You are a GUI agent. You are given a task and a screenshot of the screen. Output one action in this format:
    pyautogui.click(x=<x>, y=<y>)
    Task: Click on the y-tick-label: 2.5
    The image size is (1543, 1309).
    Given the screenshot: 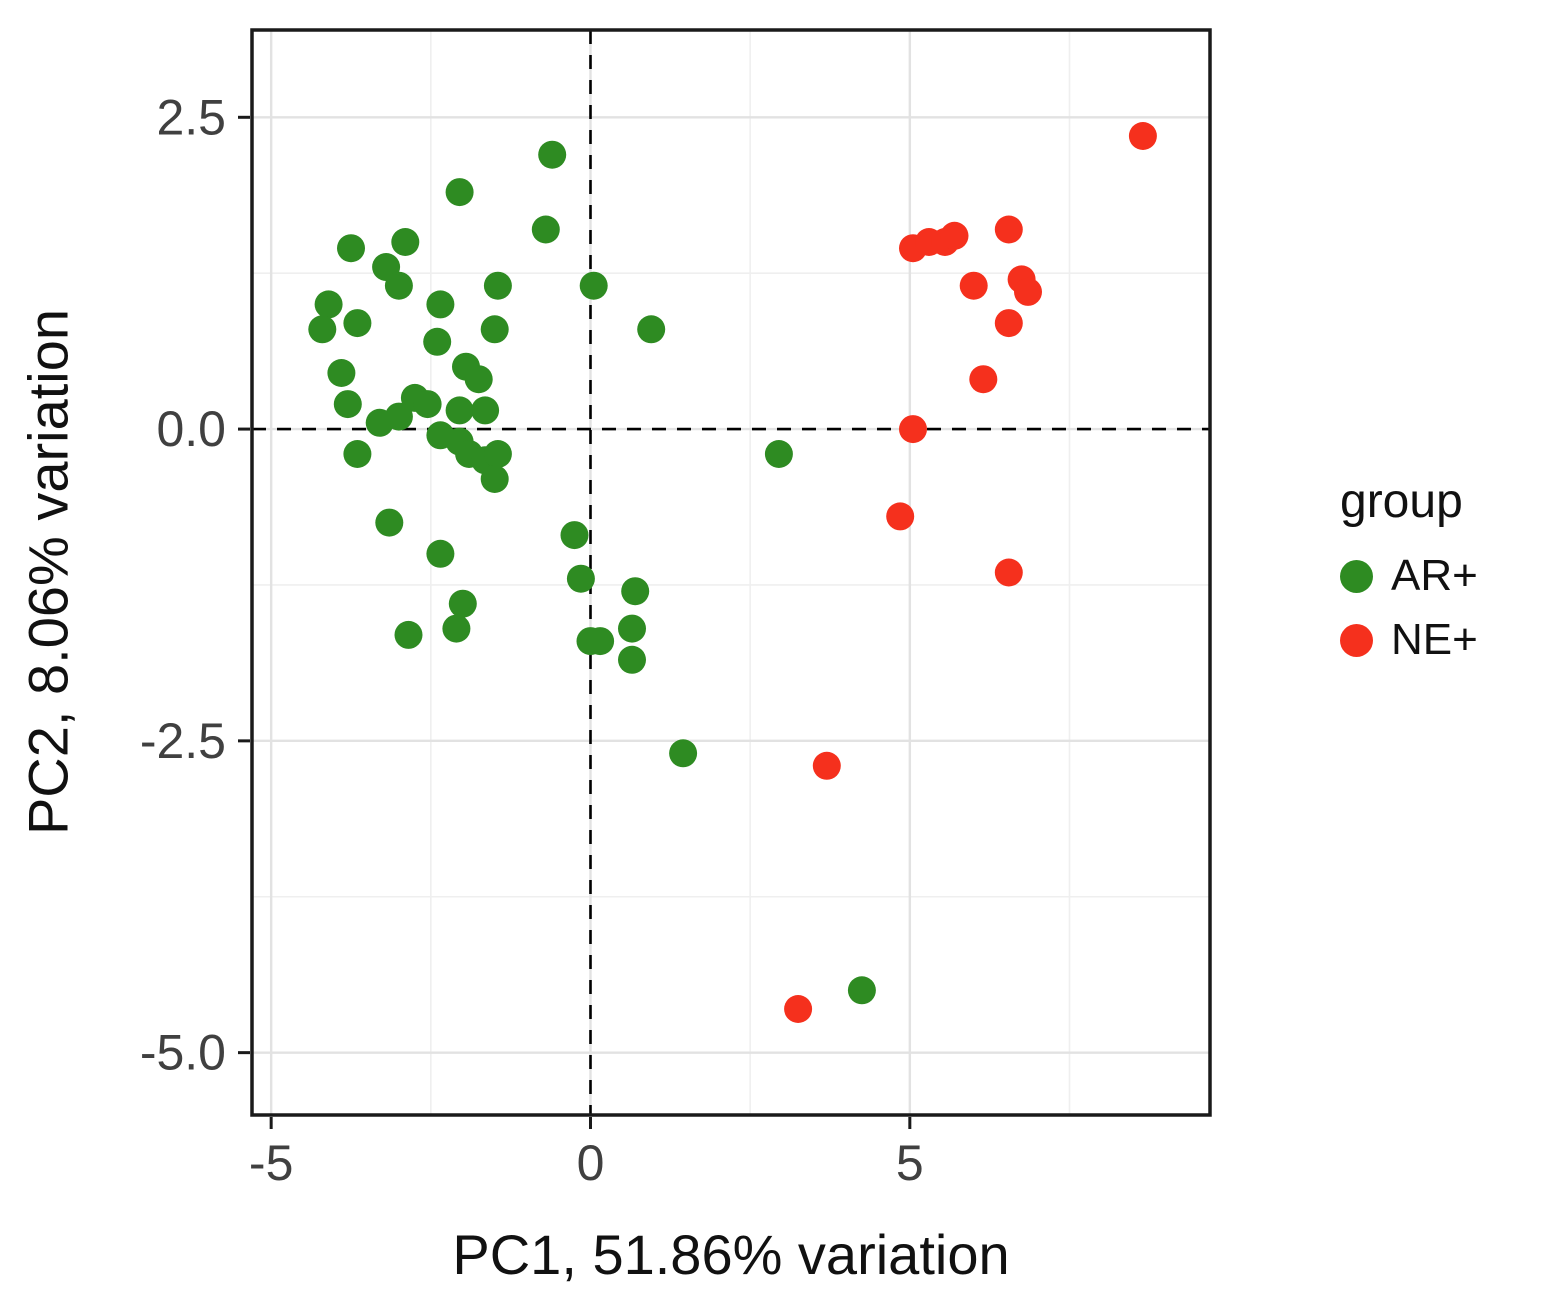 What is the action you would take?
    pyautogui.click(x=191, y=117)
    